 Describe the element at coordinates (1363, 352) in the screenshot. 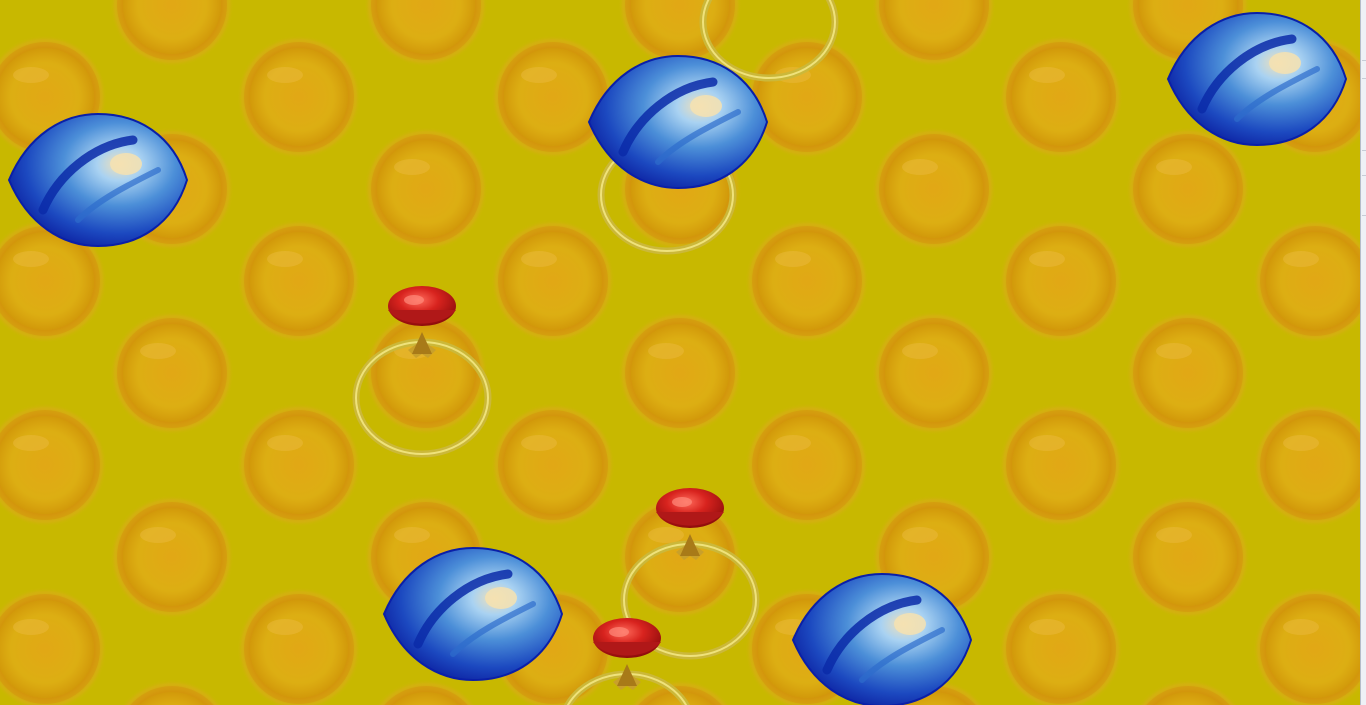

I see `window-edge` at that location.